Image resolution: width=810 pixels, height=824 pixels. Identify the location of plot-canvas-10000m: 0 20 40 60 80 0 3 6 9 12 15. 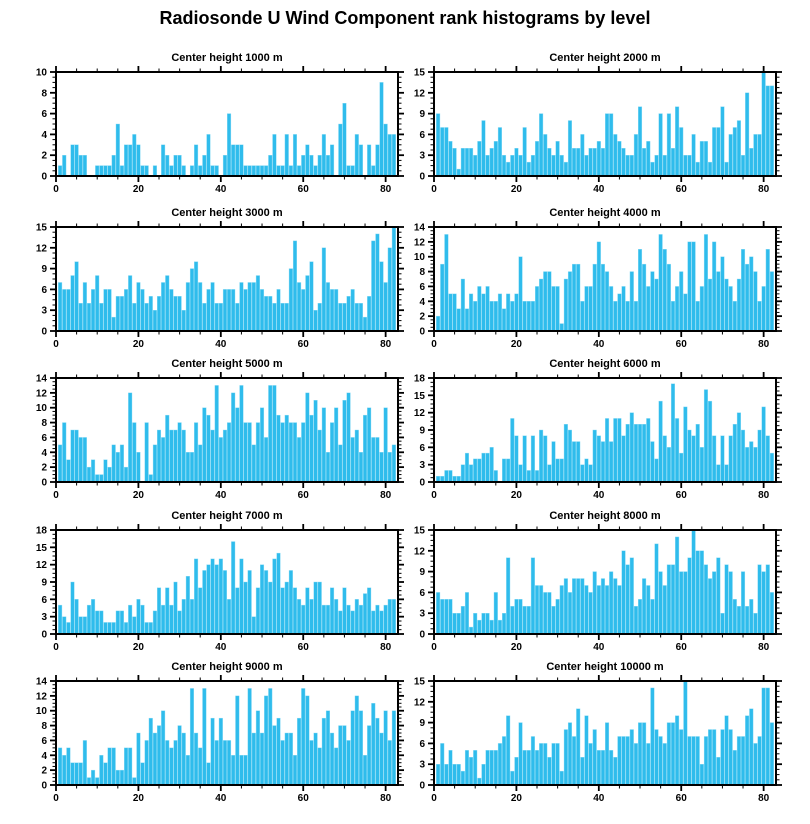
(595, 735).